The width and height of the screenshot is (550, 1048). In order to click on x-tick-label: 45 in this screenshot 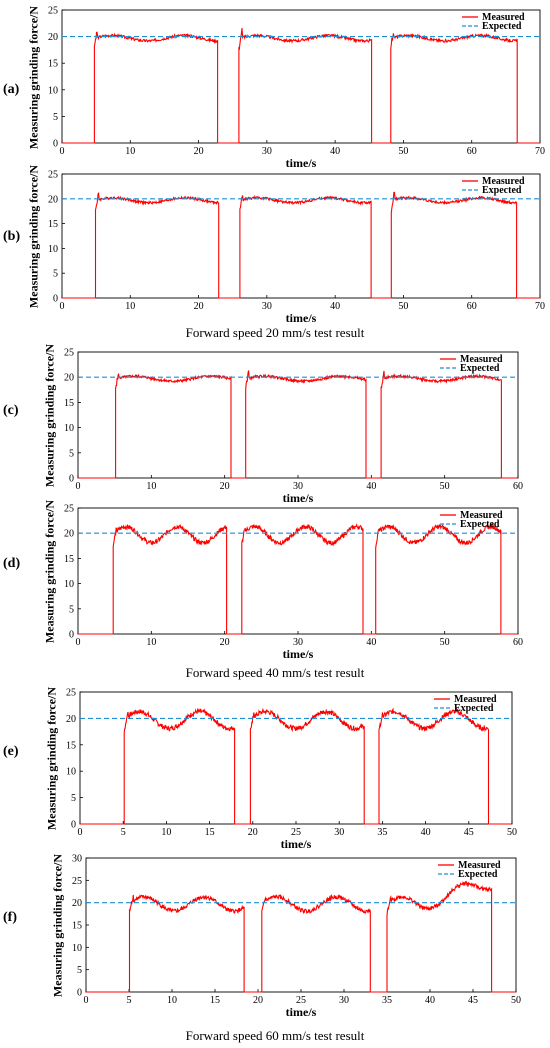, I will do `click(473, 1000)`.